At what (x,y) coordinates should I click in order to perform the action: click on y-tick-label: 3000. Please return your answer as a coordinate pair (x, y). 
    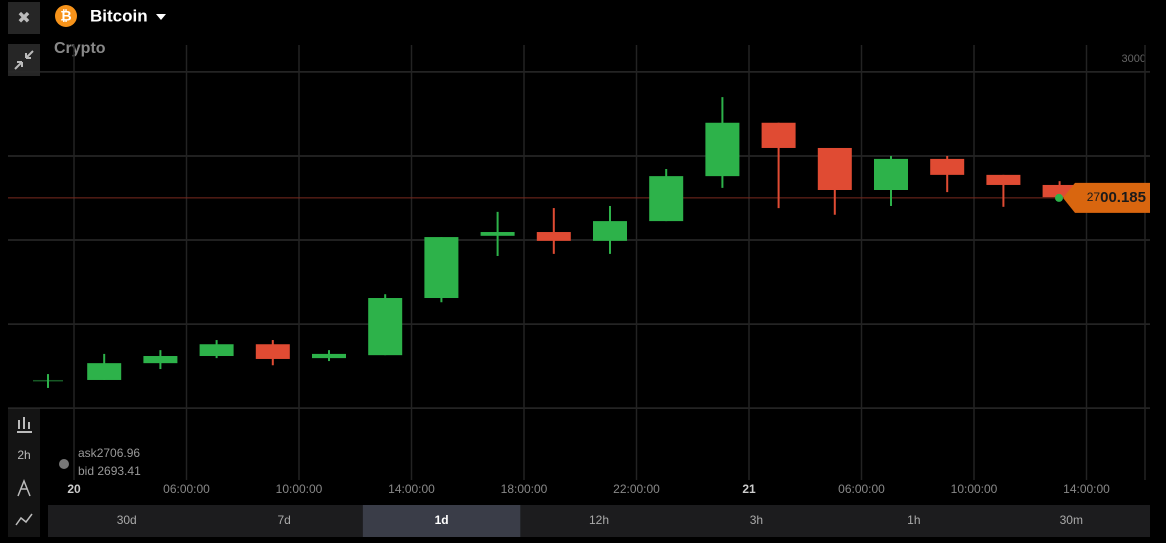
    Looking at the image, I should click on (1134, 59).